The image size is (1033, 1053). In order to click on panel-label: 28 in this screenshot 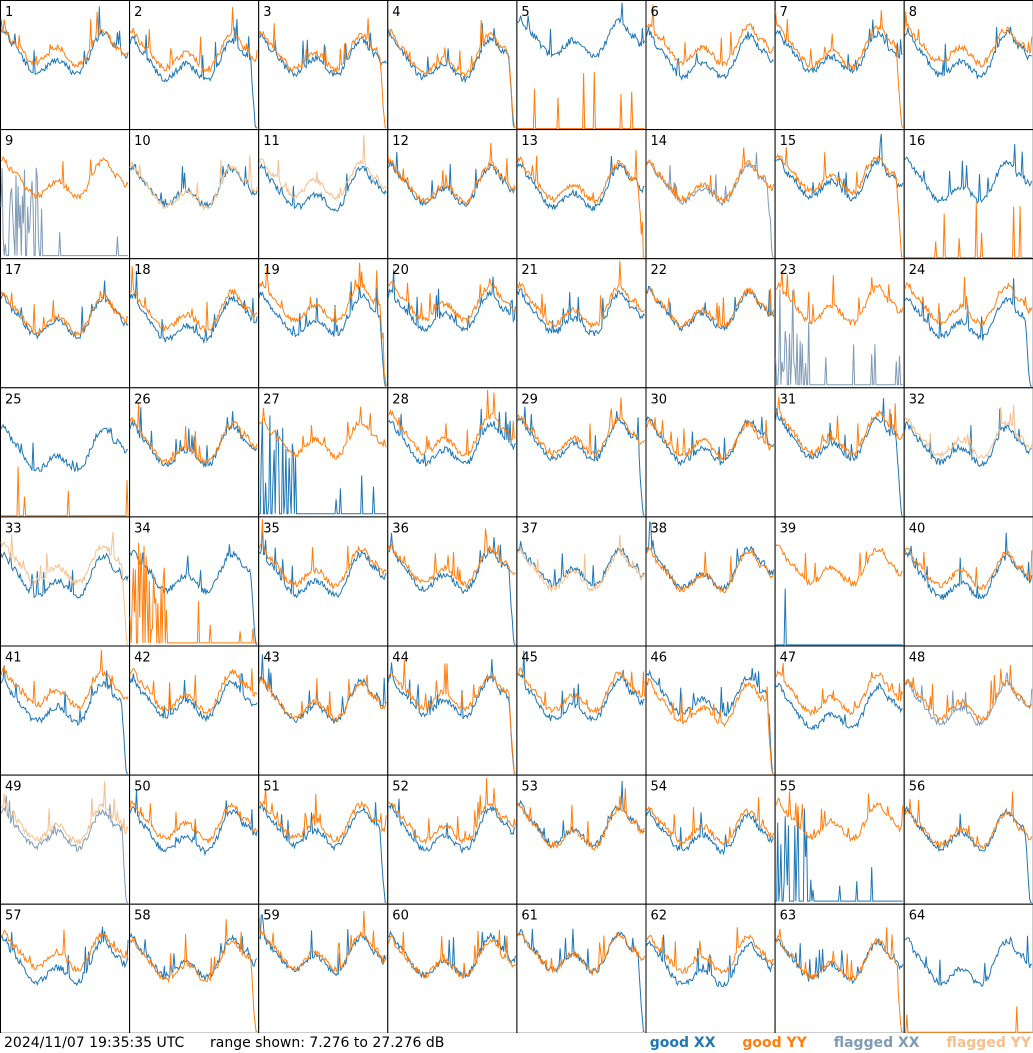, I will do `click(400, 399)`.